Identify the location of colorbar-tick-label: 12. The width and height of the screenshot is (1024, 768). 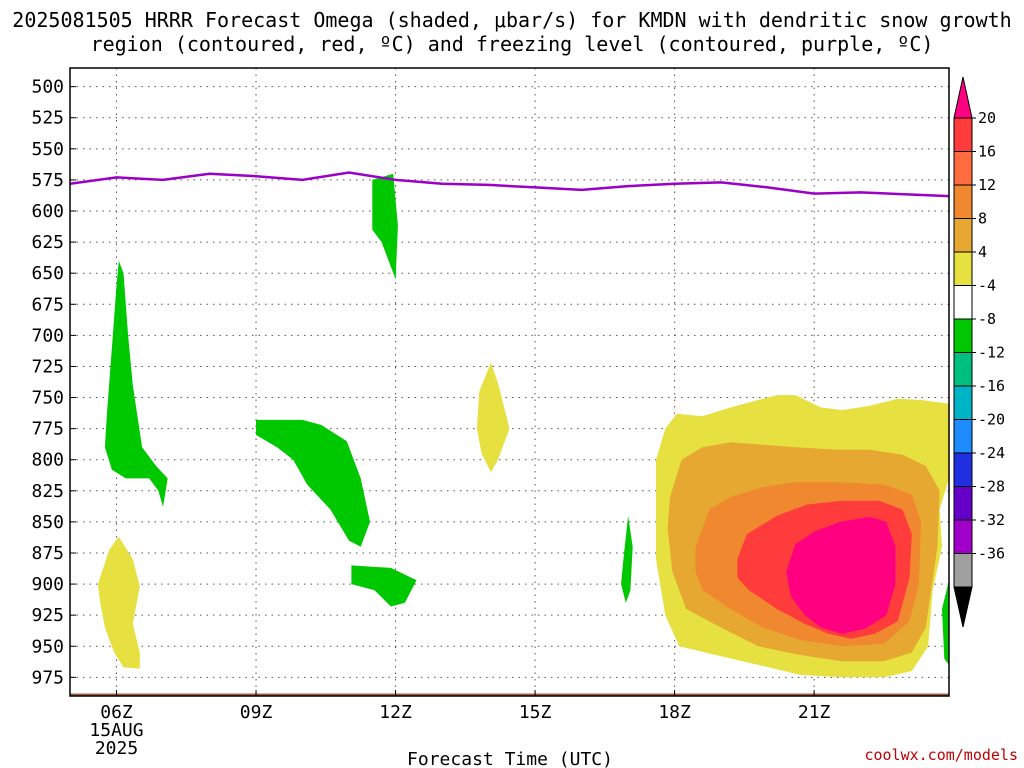
(987, 185).